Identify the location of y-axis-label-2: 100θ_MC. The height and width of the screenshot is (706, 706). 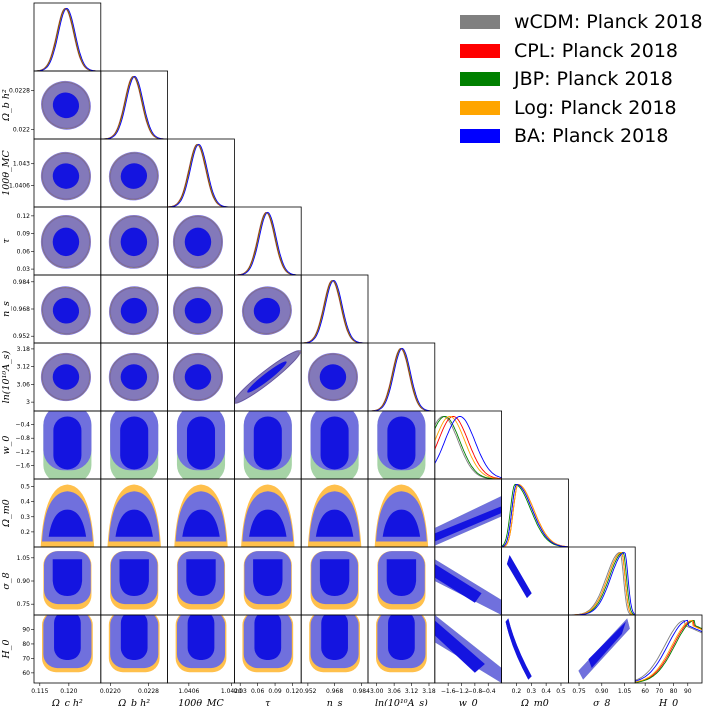
(6, 172).